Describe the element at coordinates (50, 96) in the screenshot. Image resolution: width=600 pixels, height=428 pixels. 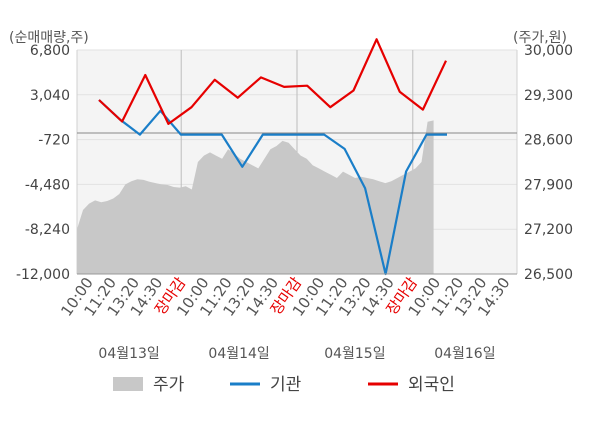
I see `left-tick-label: 3,040` at that location.